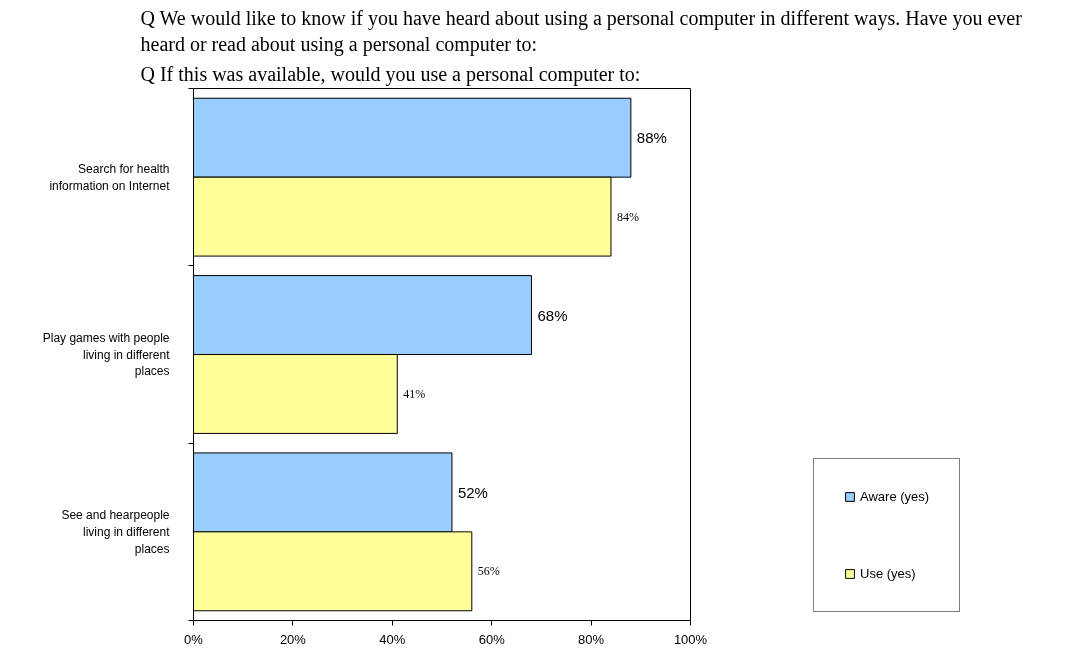 Image resolution: width=1088 pixels, height=660 pixels. I want to click on data-label: 68%, so click(552, 315).